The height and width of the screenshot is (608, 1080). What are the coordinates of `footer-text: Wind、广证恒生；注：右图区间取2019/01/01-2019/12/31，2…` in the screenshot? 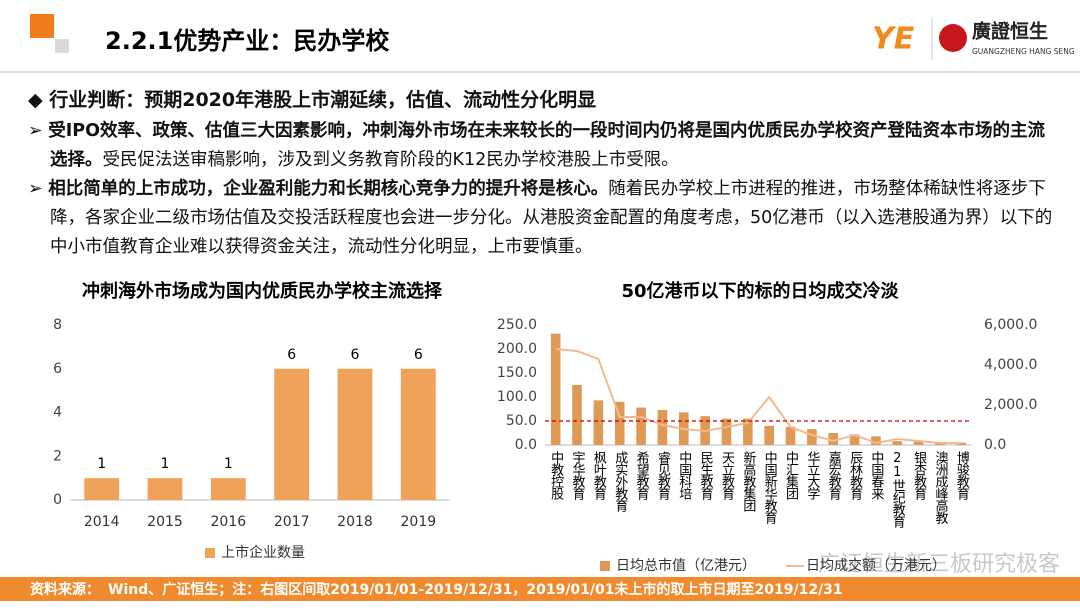 It's located at (475, 589).